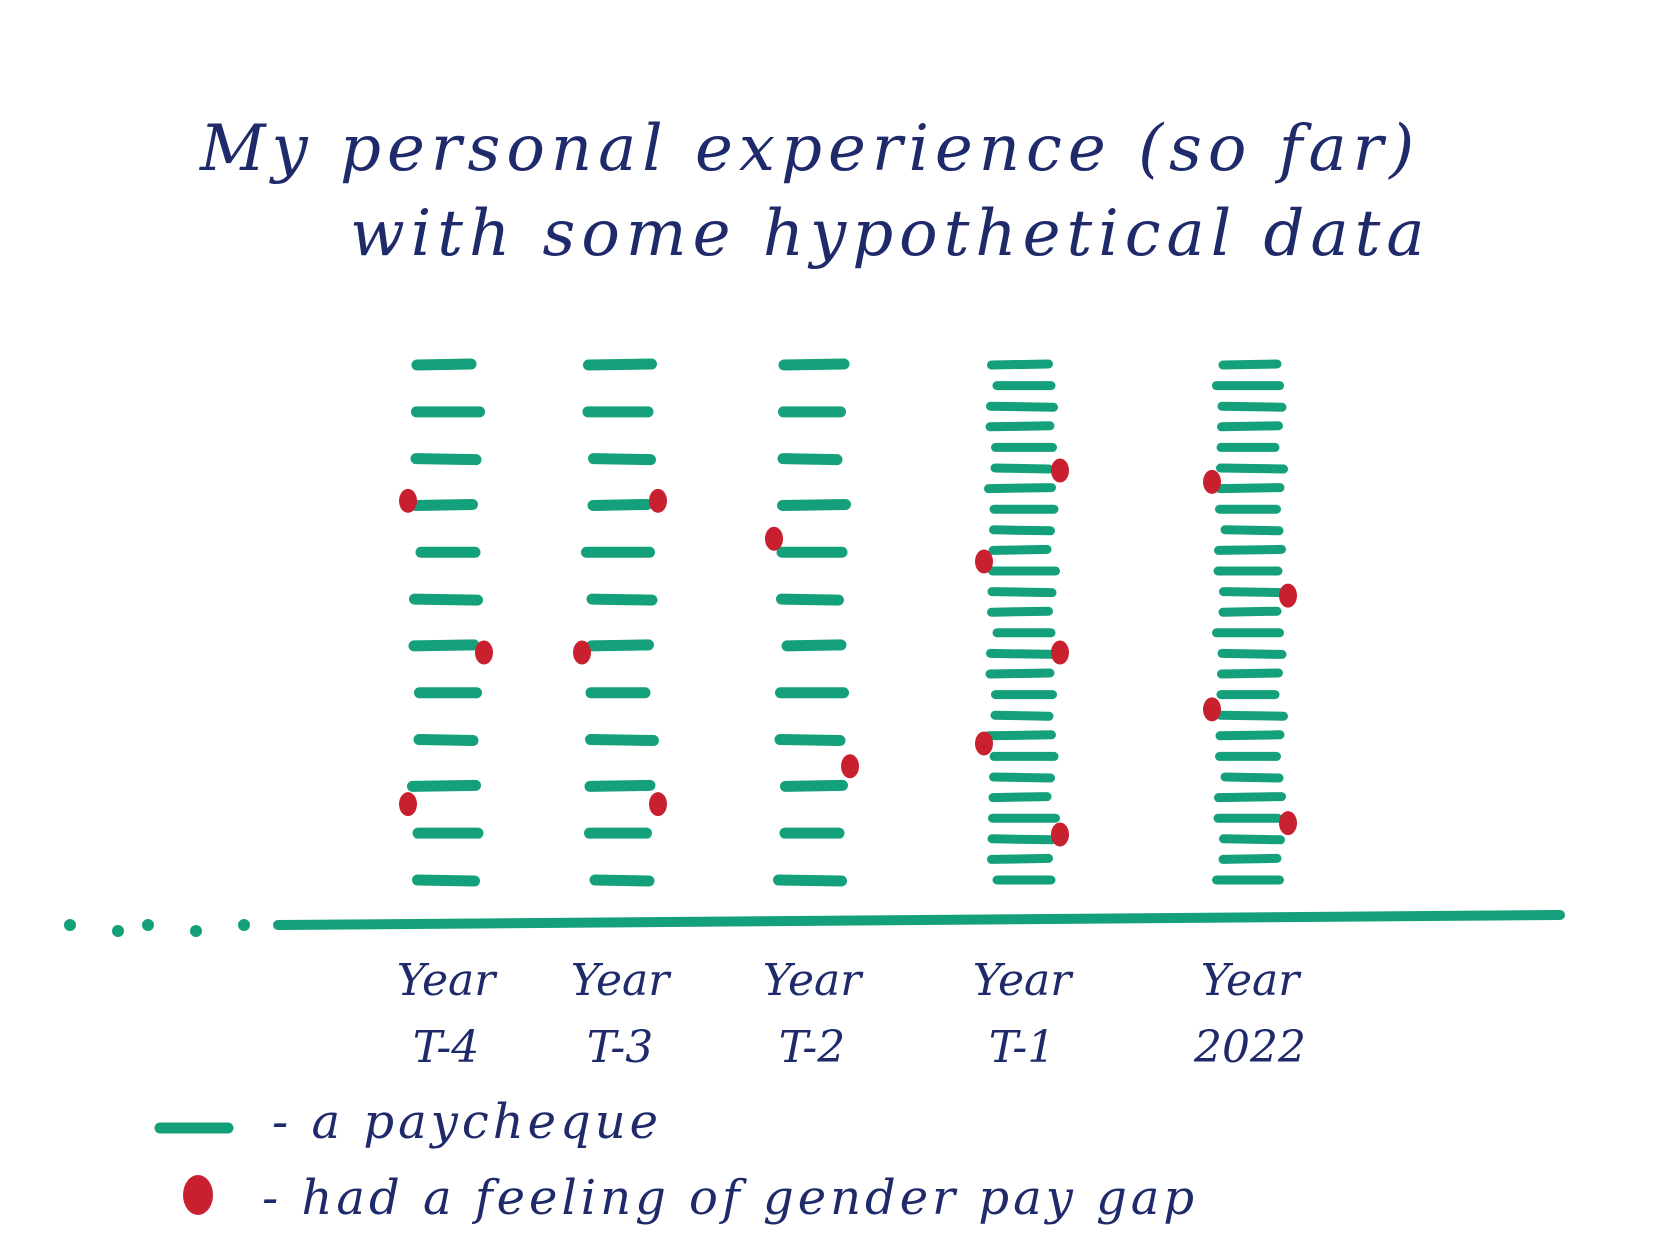  What do you see at coordinates (730, 1198) in the screenshot?
I see `legend-dot-label: - had a feeling of gender pay gap` at bounding box center [730, 1198].